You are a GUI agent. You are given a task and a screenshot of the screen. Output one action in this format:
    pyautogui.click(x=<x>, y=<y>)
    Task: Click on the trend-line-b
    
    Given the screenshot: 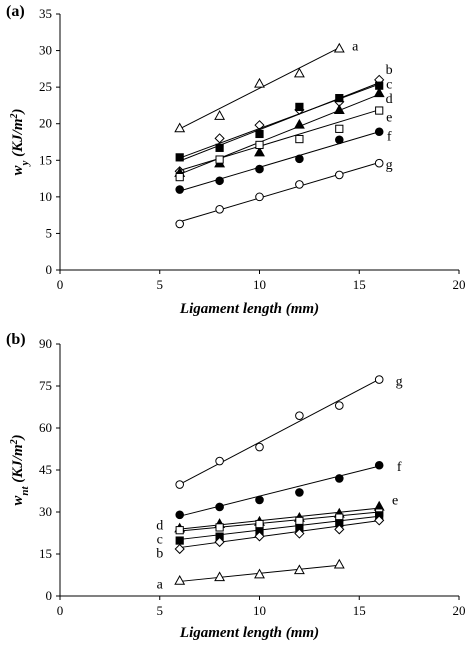 What is the action you would take?
    pyautogui.click(x=279, y=534)
    